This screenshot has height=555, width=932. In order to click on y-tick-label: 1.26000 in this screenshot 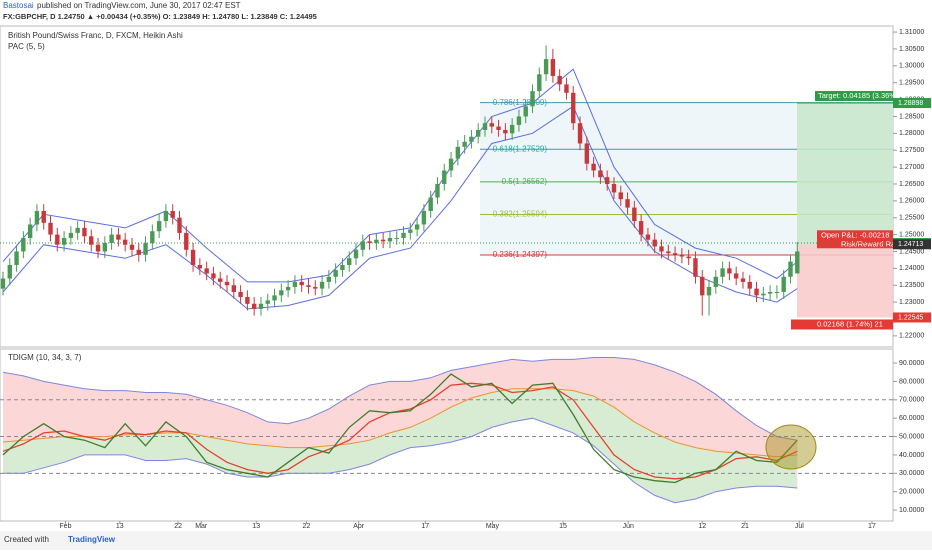, I will do `click(911, 201)`.